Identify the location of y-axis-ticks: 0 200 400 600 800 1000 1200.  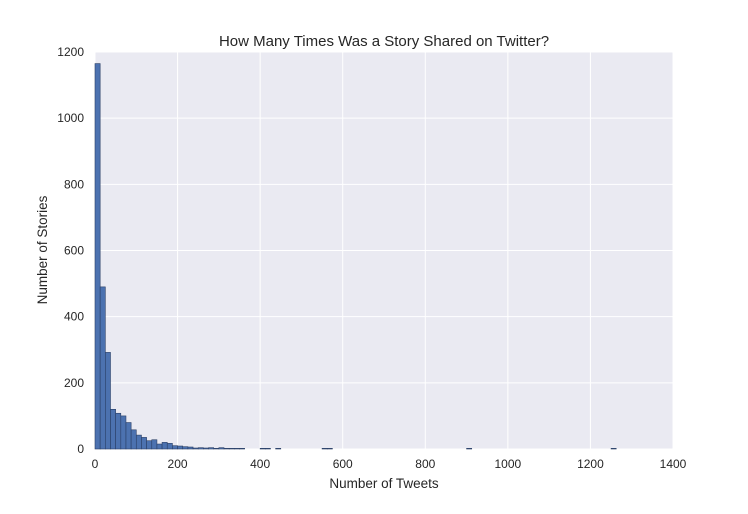
(70, 250).